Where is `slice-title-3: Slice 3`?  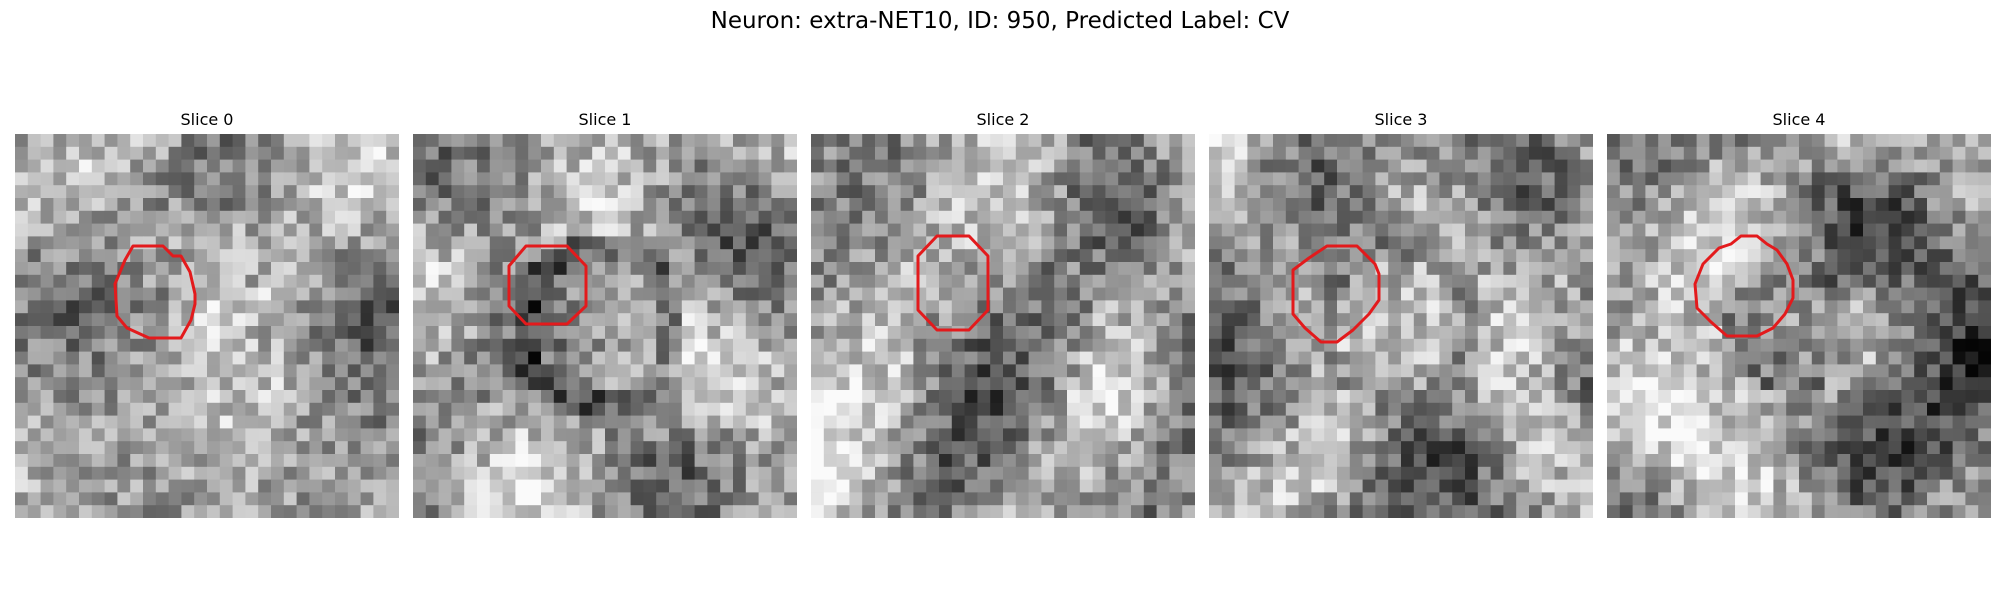
slice-title-3: Slice 3 is located at coordinates (1401, 119).